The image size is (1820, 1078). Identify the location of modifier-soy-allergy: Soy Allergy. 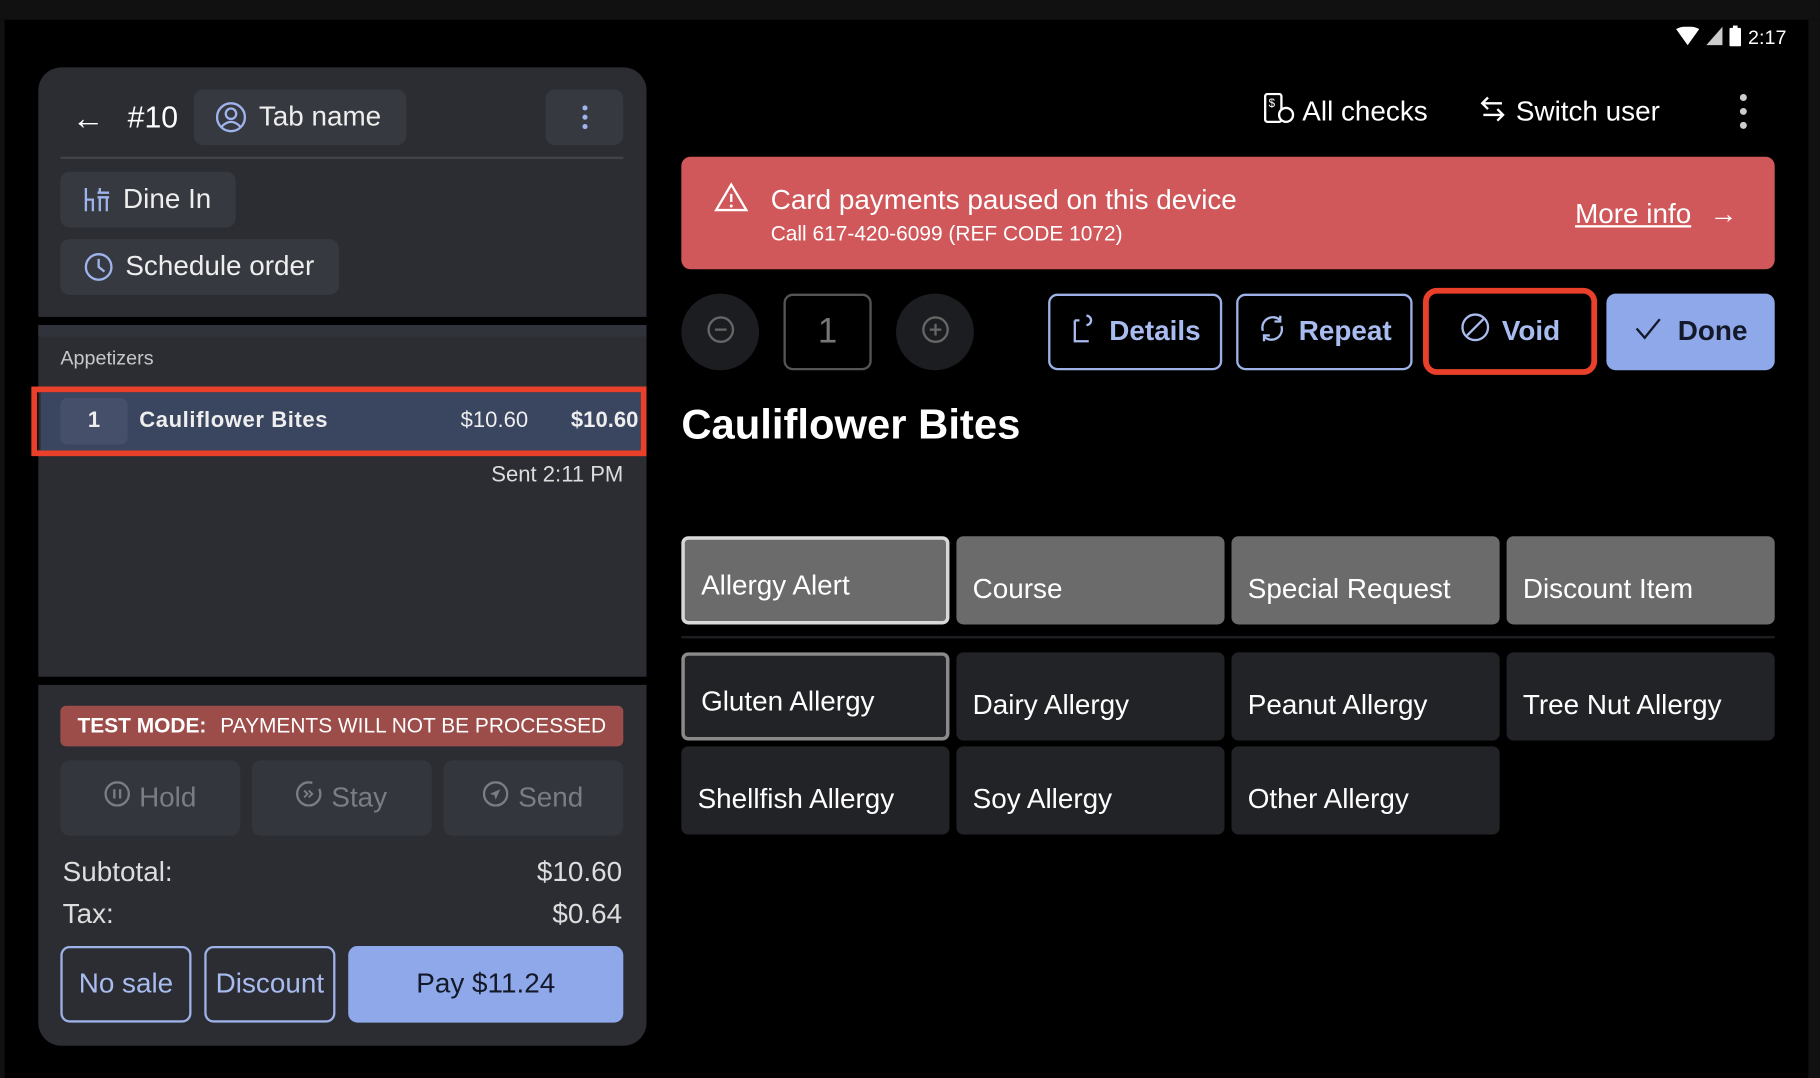
(1090, 790).